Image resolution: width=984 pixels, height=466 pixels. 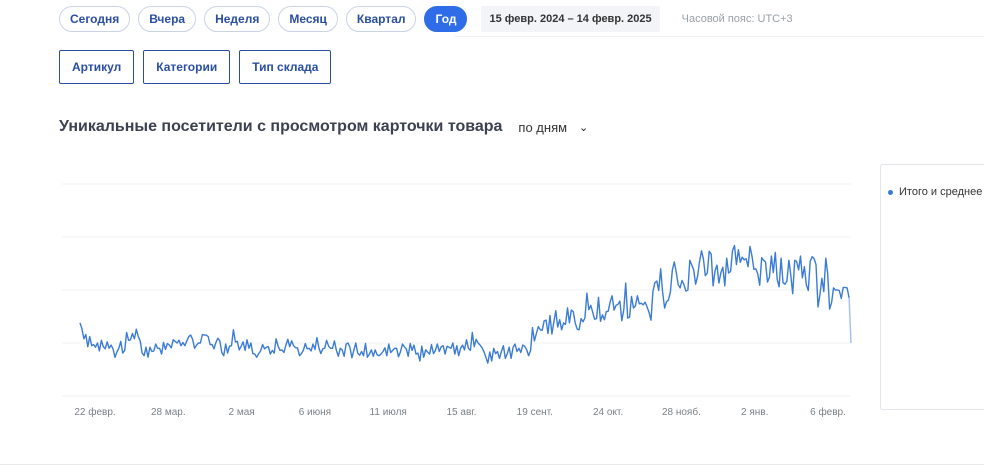 What do you see at coordinates (187, 67) in the screenshot?
I see `filter-categories-button: Категории` at bounding box center [187, 67].